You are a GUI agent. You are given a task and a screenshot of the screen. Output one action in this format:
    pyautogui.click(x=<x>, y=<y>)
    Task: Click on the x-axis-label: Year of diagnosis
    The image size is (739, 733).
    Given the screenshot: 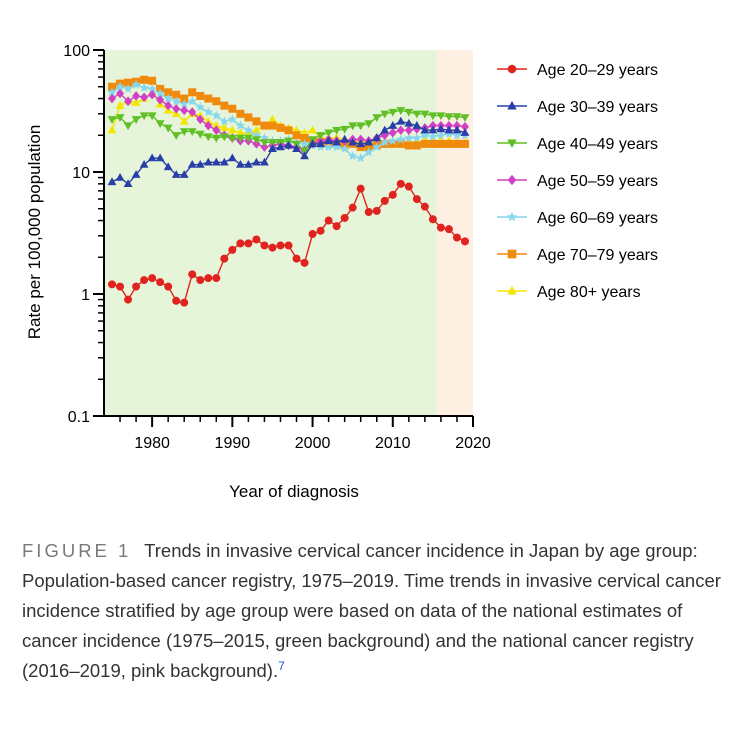 What is the action you would take?
    pyautogui.click(x=294, y=491)
    